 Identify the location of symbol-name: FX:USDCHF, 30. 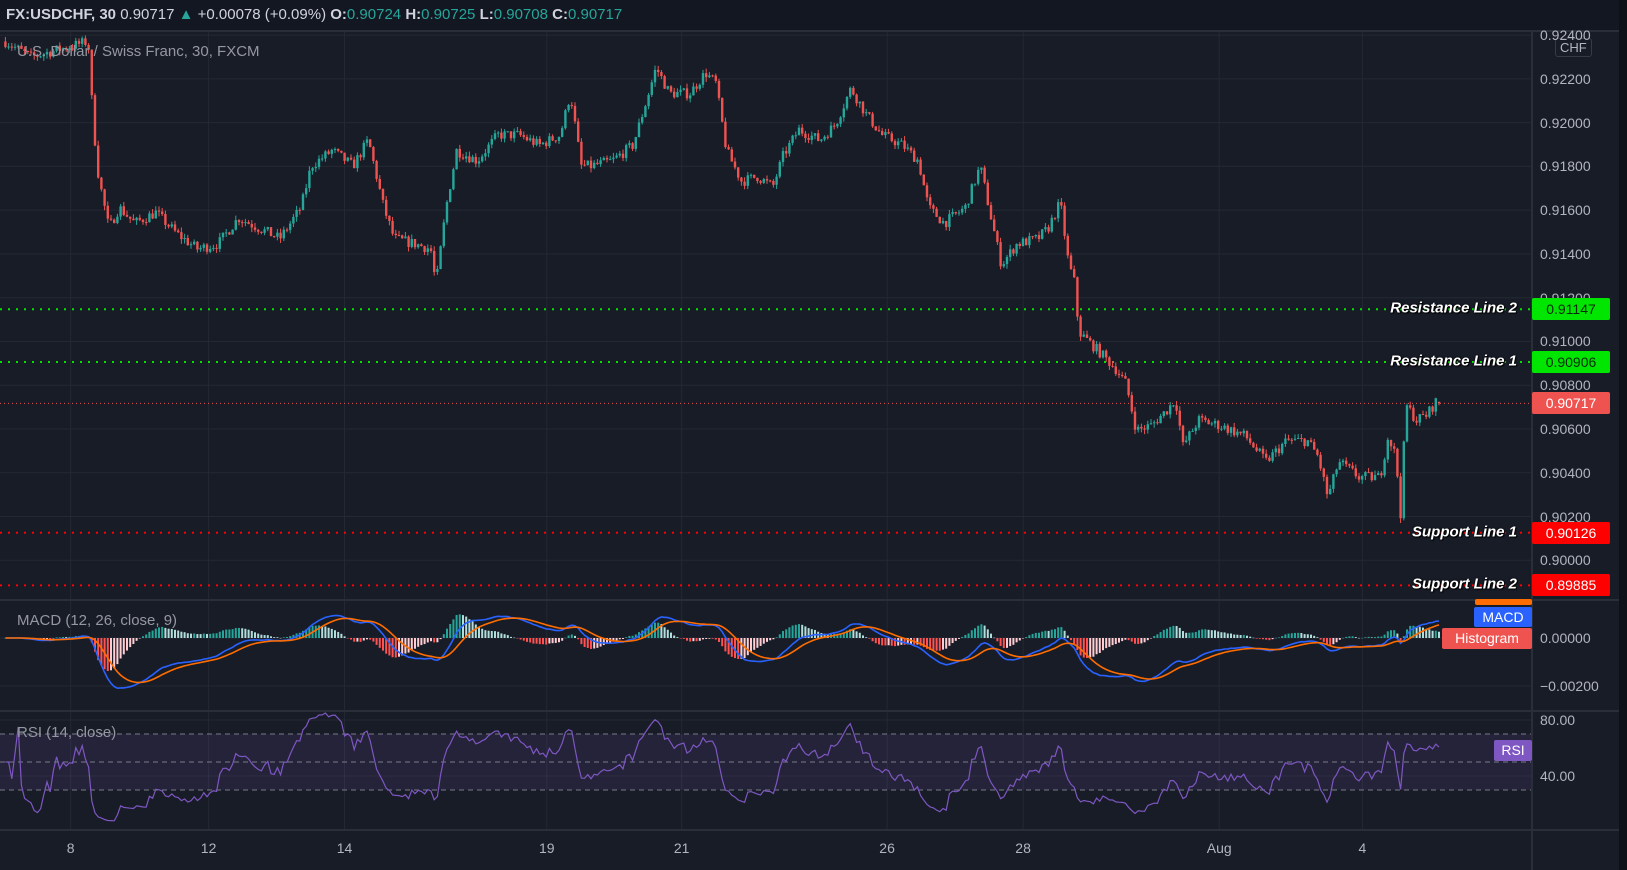
(61, 14).